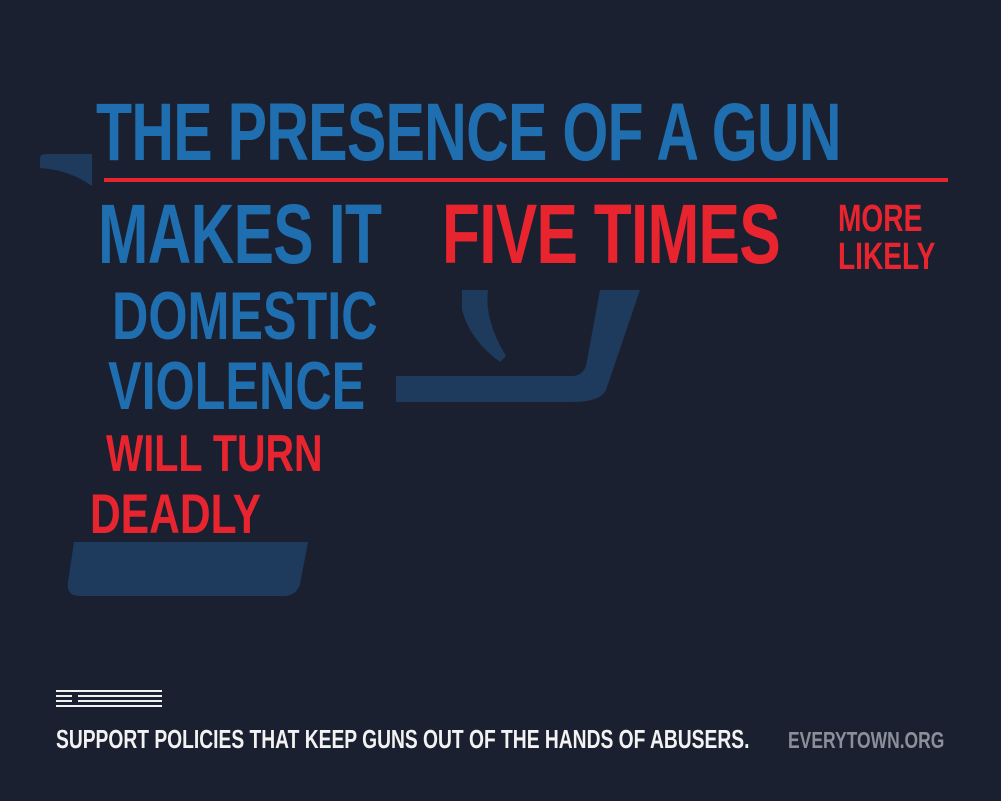 The image size is (1001, 801). I want to click on headline-violence: VIOLENCE, so click(237, 386).